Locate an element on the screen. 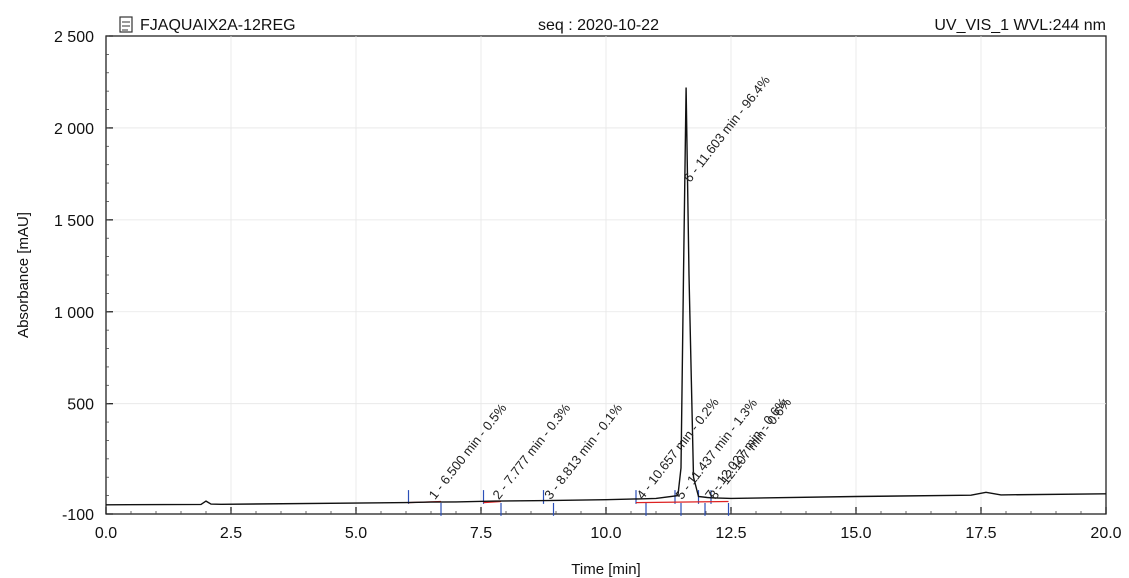 The image size is (1129, 578). x-tick-label: 12.5 is located at coordinates (730, 533).